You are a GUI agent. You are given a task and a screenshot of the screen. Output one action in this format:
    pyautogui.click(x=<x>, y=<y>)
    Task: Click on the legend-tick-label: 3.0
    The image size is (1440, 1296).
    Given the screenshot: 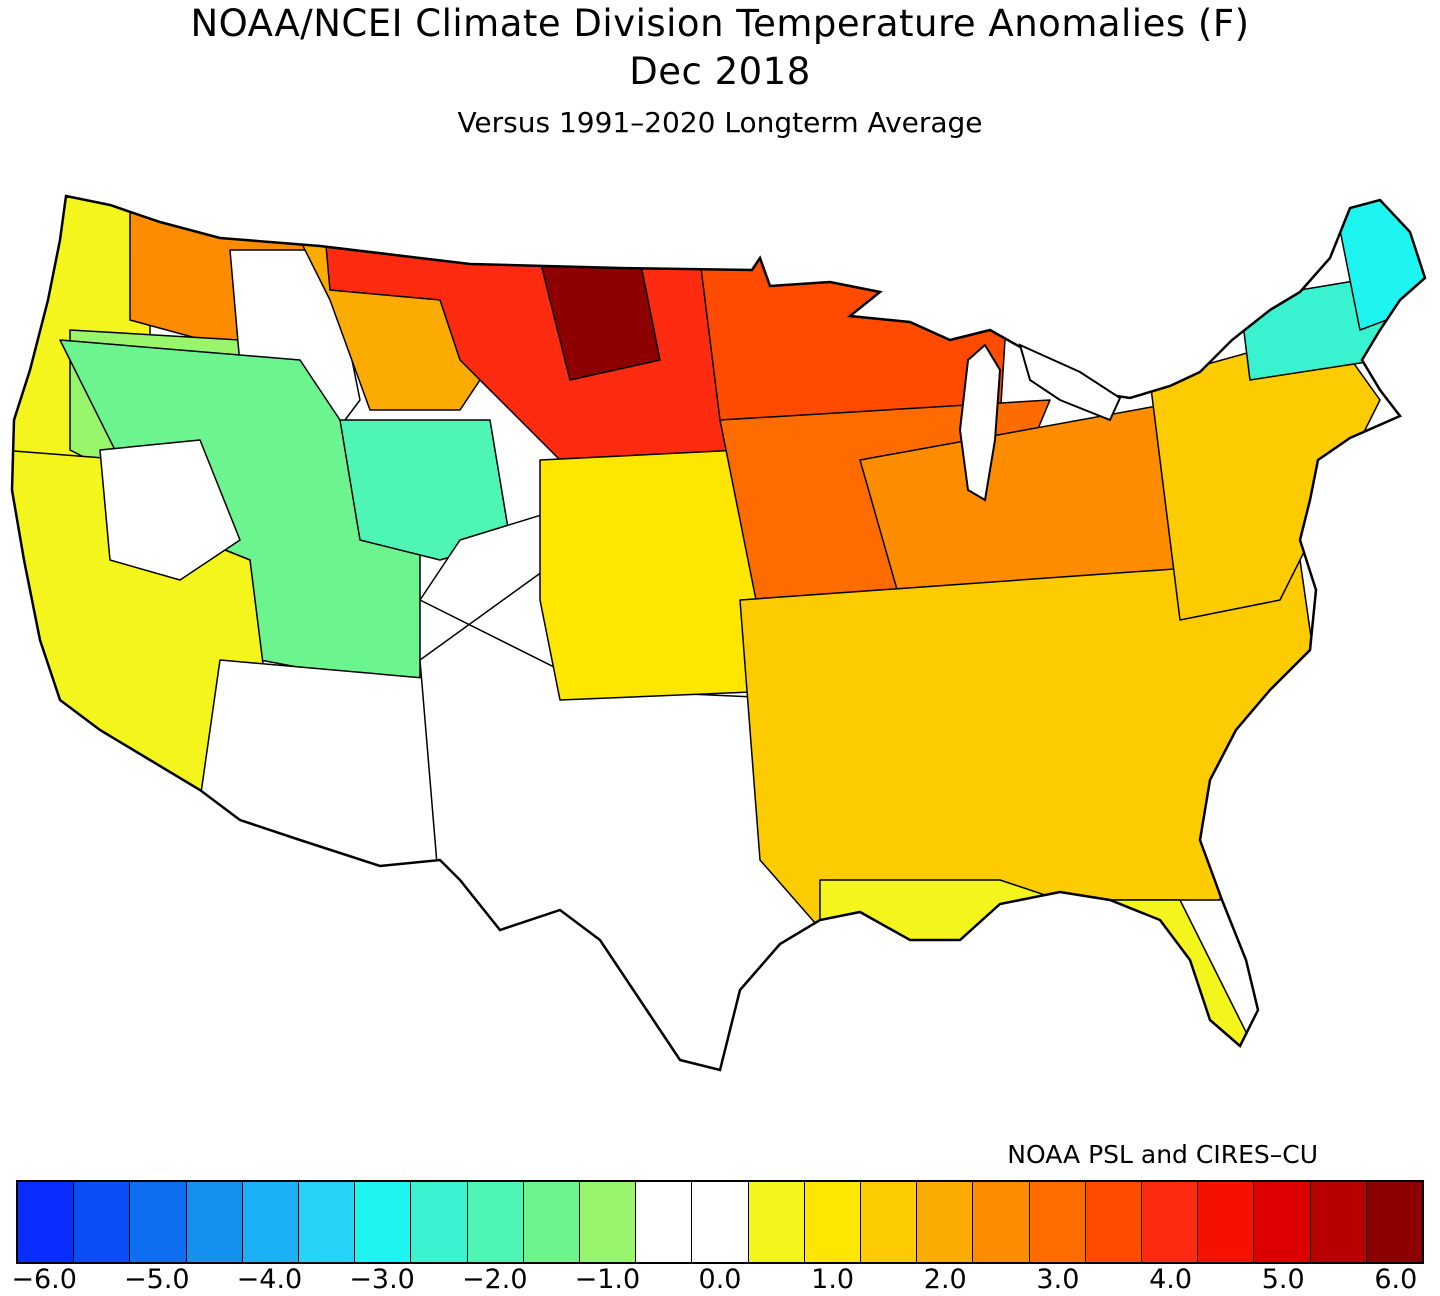 What is the action you would take?
    pyautogui.click(x=1058, y=1279)
    